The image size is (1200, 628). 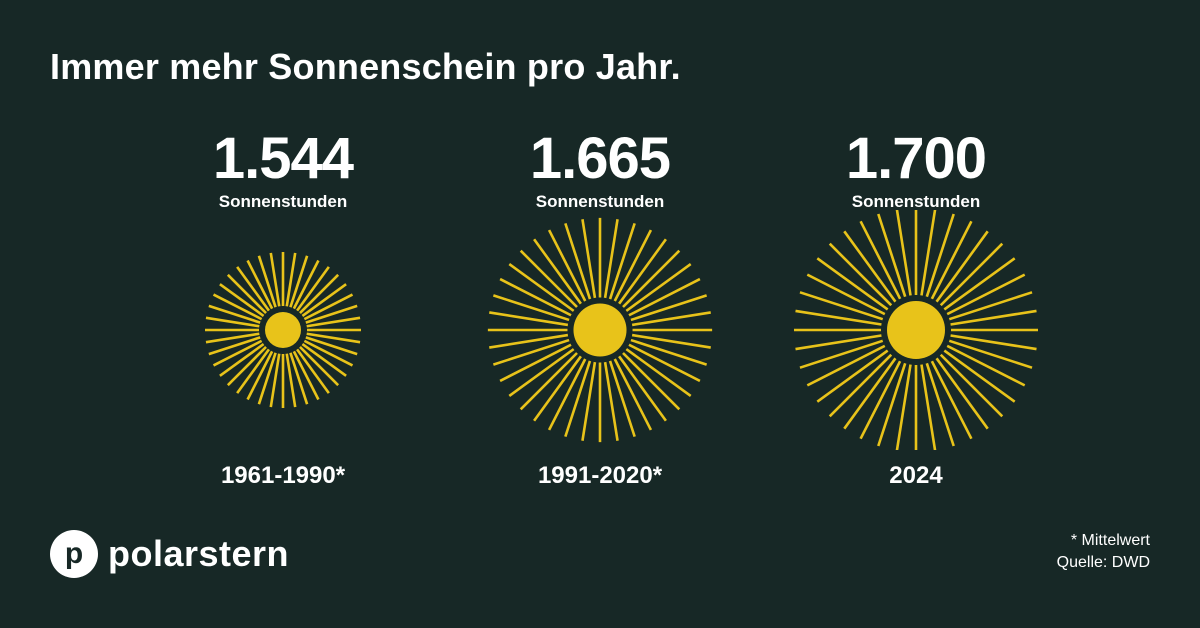 I want to click on logo-wordmark: polarstern, so click(x=199, y=553).